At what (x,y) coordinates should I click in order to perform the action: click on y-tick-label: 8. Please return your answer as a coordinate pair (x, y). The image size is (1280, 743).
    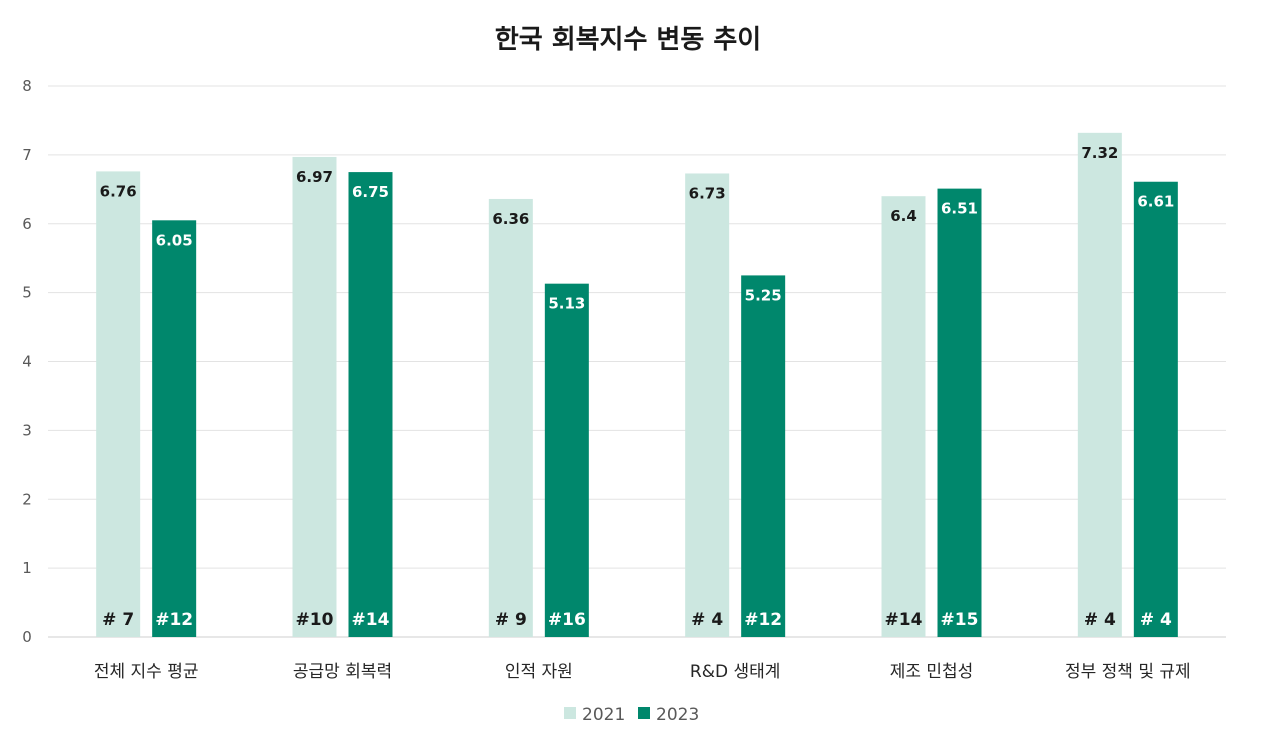
    Looking at the image, I should click on (27, 86).